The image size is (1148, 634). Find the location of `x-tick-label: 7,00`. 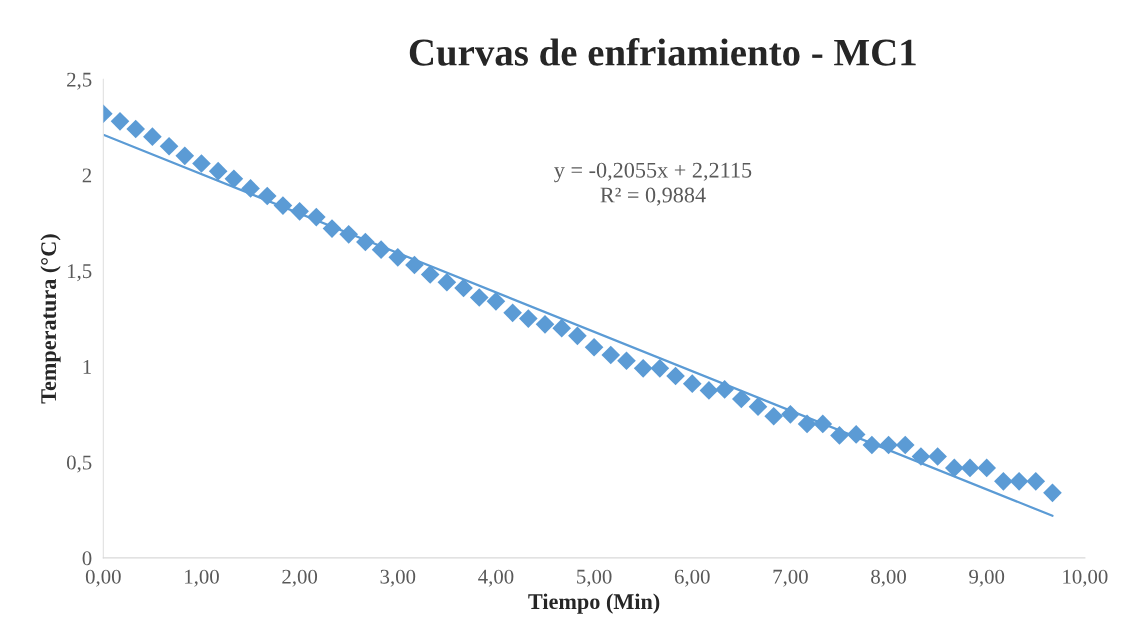

x-tick-label: 7,00 is located at coordinates (790, 578).